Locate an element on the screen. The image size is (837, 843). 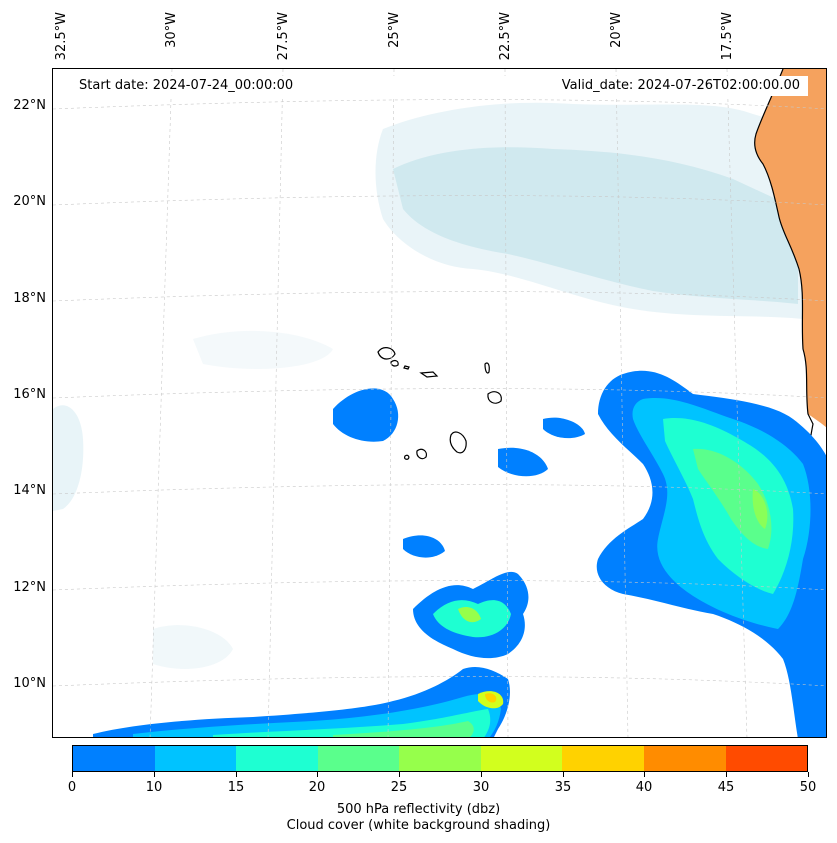
lon-label-25w: 25°W is located at coordinates (394, 30).